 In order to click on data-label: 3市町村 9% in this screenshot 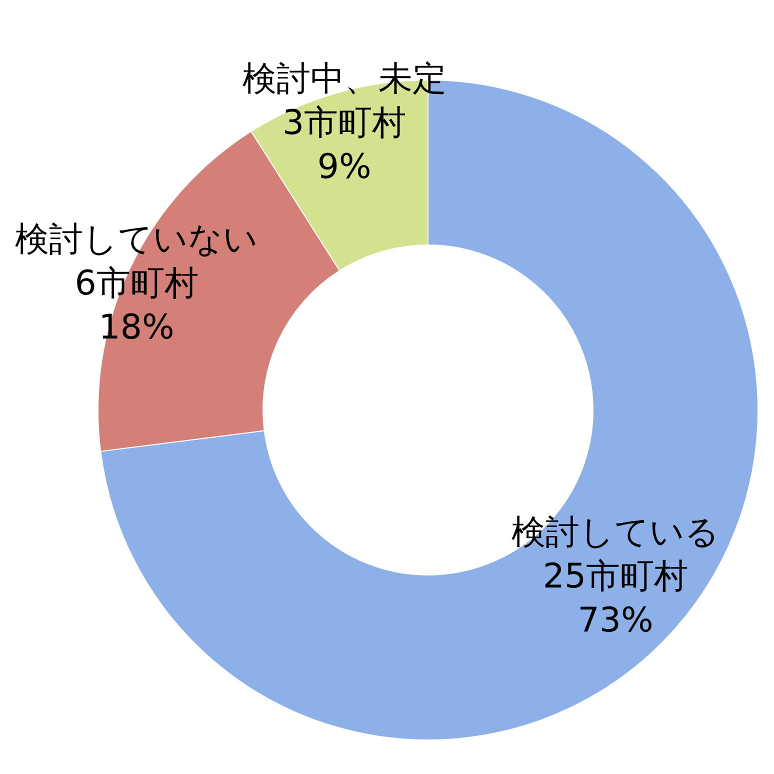, I will do `click(344, 144)`.